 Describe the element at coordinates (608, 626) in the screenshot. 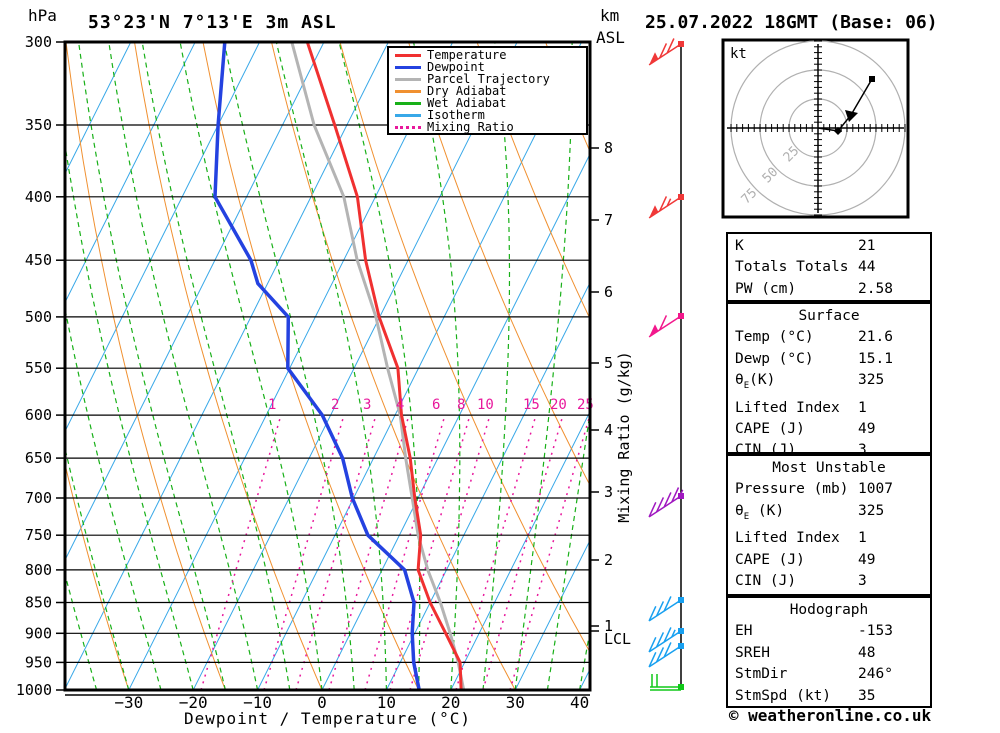

I see `km-tick-label: 1` at that location.